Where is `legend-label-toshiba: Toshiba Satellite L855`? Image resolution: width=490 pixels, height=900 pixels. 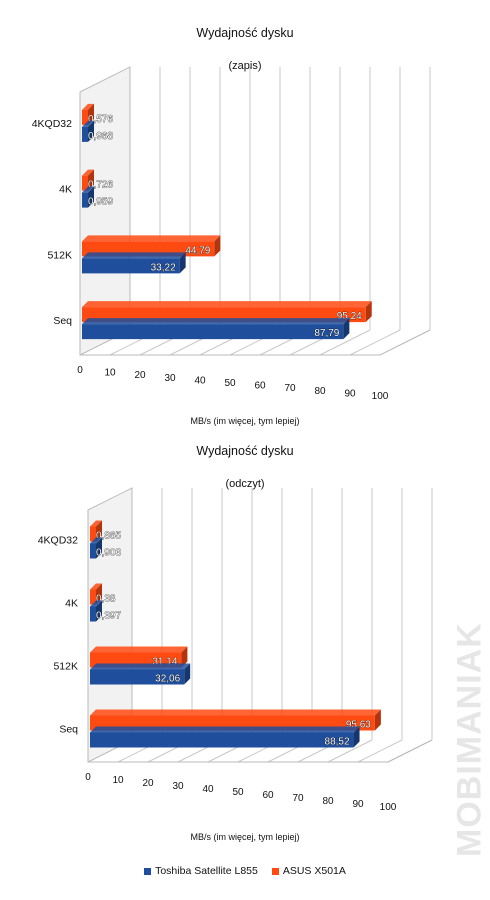 legend-label-toshiba: Toshiba Satellite L855 is located at coordinates (206, 871).